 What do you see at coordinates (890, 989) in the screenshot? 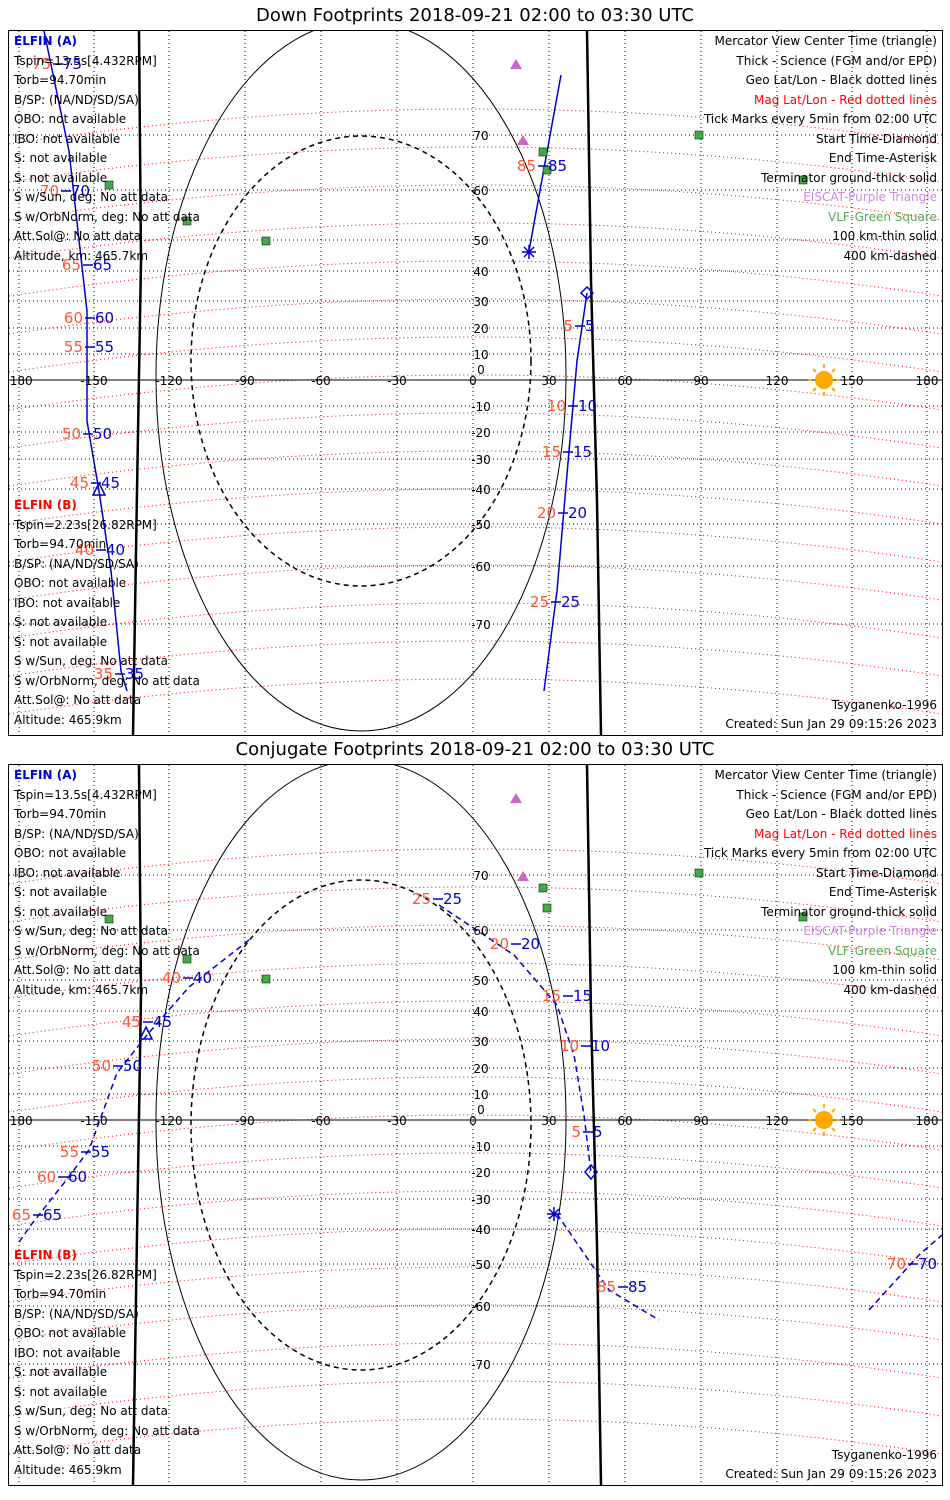
I see `legend-km400: 400 km-dashed` at bounding box center [890, 989].